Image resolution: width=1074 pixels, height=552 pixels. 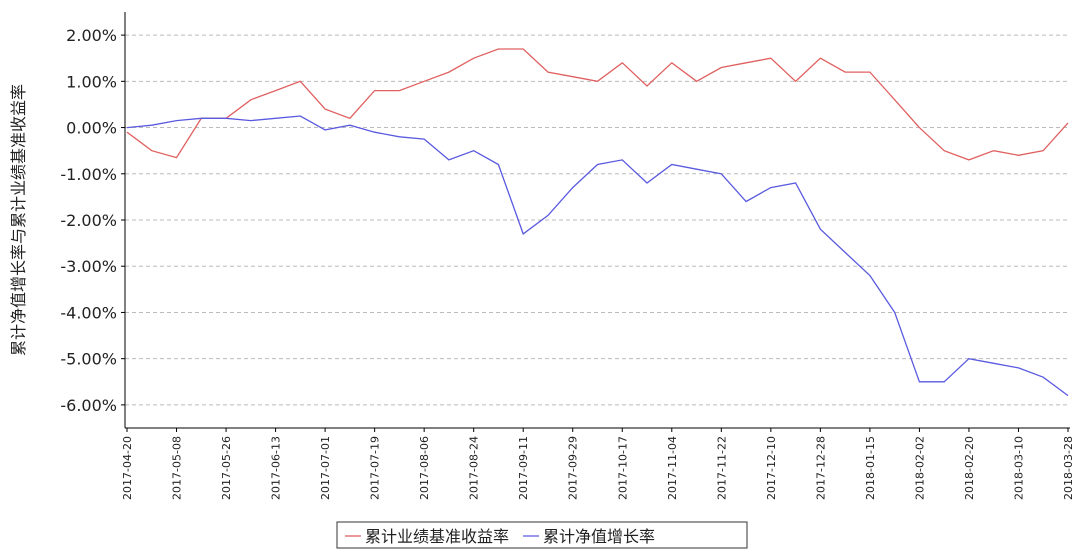 What do you see at coordinates (523, 468) in the screenshot?
I see `x-tick-label: 2017-09-11` at bounding box center [523, 468].